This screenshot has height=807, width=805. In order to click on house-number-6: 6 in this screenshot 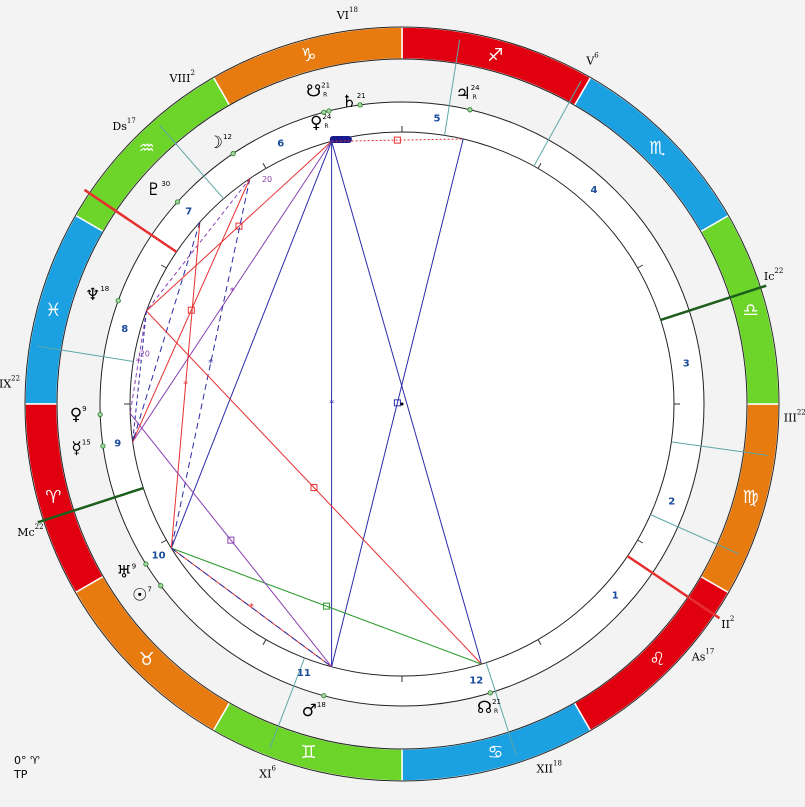, I will do `click(280, 143)`.